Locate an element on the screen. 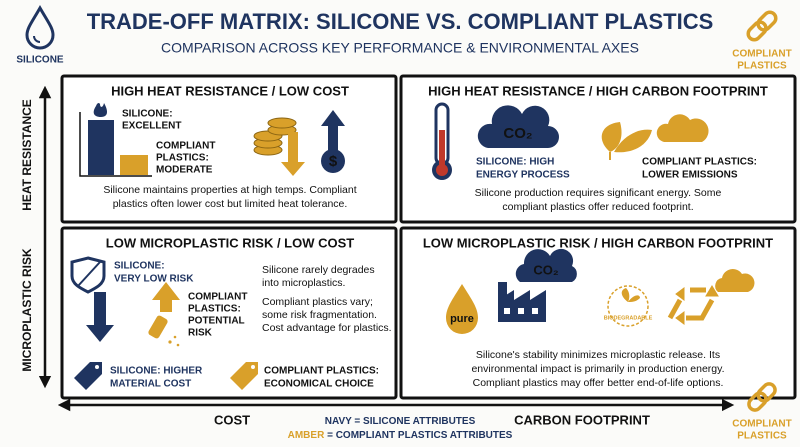 The image size is (800, 447). quadrant-box is located at coordinates (229, 149).